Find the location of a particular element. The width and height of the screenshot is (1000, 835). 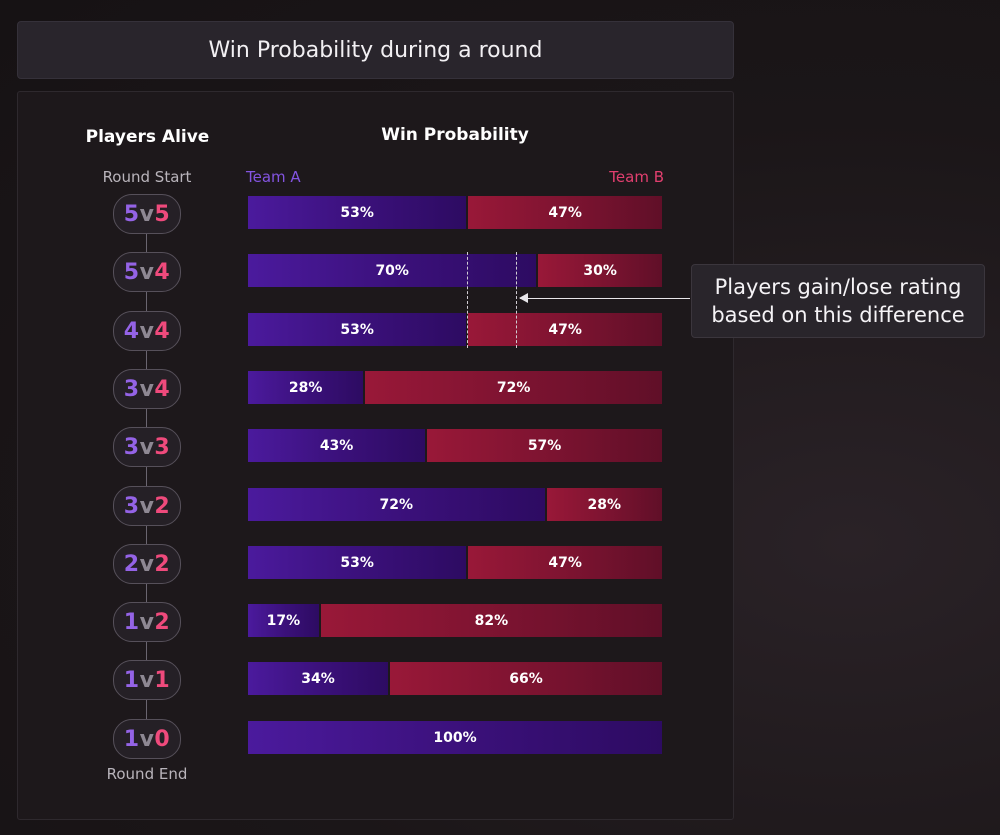

probability-bar: 72% 28% is located at coordinates (455, 504).